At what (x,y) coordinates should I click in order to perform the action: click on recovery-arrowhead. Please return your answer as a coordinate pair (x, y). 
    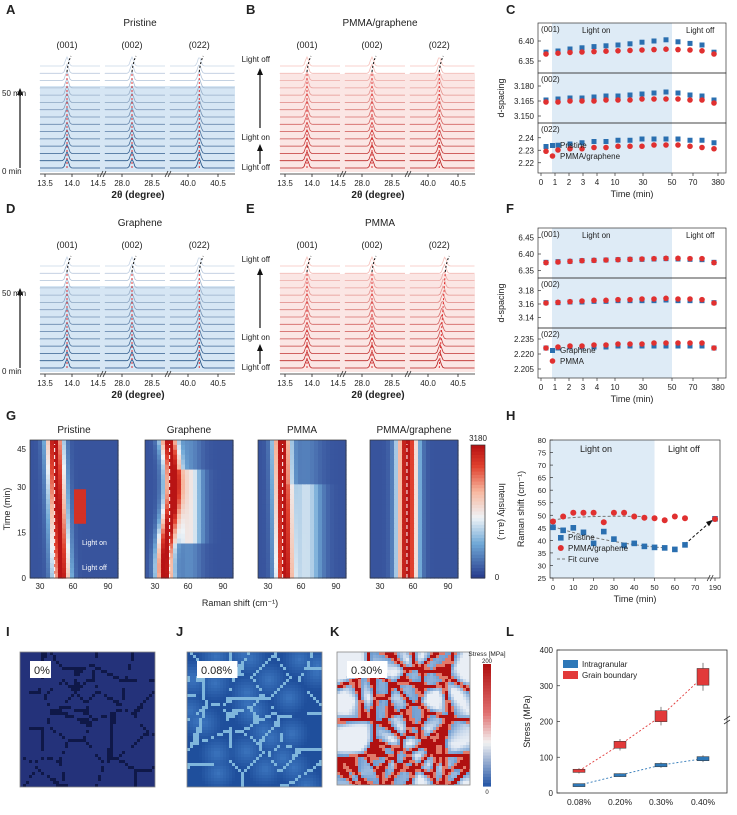
    Looking at the image, I should click on (709, 523).